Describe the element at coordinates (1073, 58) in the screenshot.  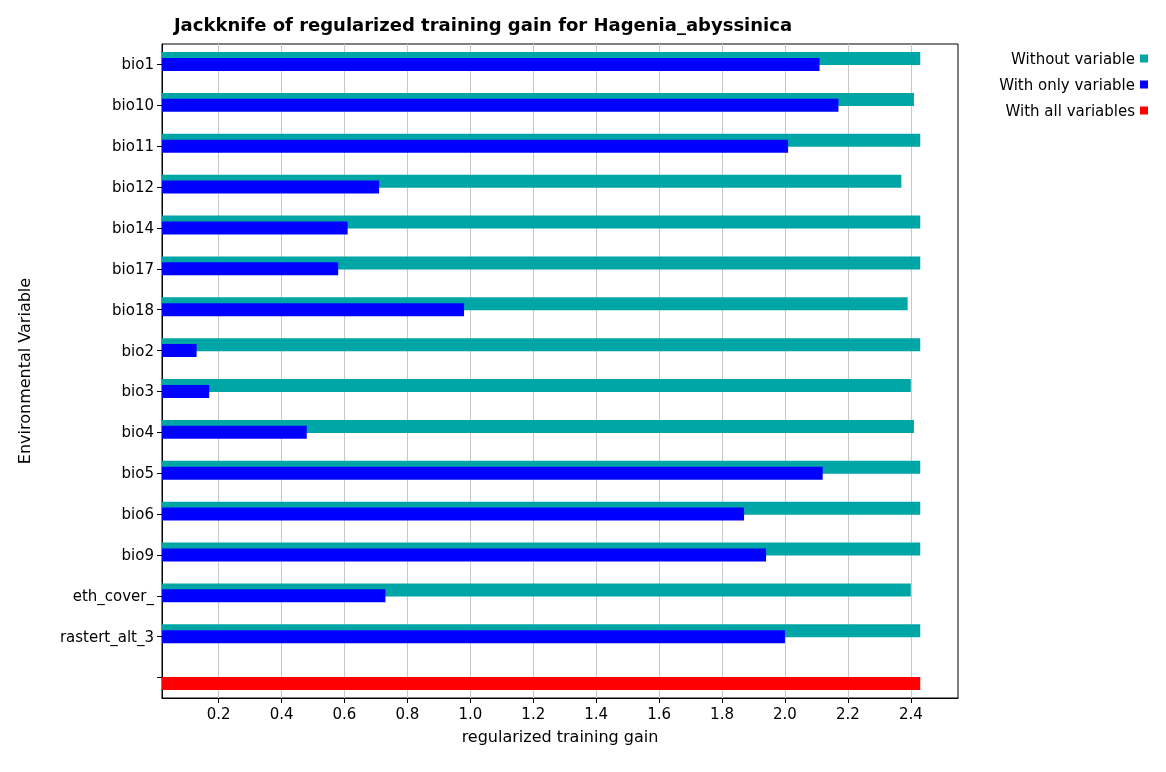
I see `legend-label: Without variable` at that location.